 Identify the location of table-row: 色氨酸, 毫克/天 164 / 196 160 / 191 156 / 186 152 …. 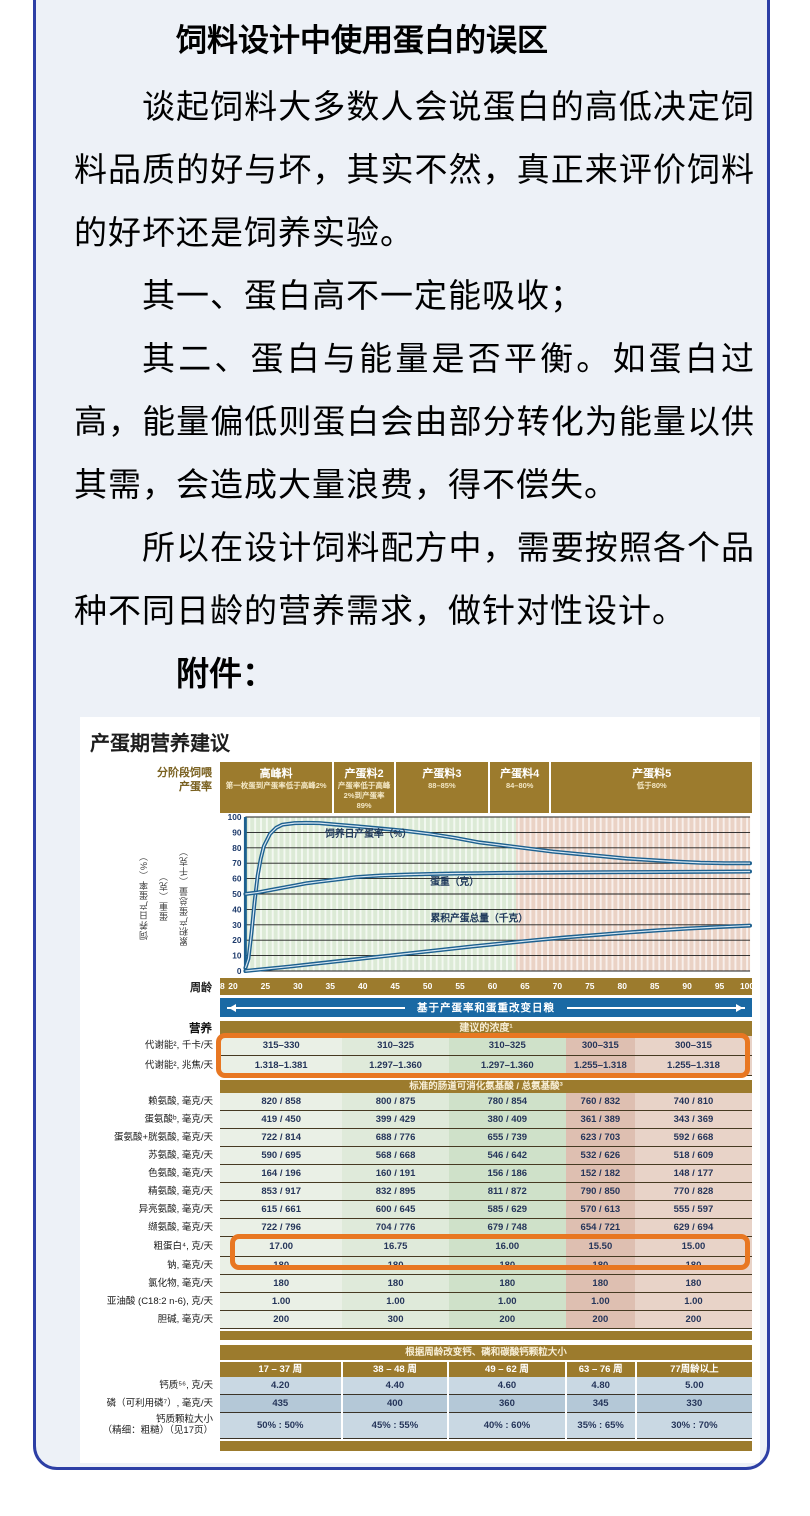
(420, 1174).